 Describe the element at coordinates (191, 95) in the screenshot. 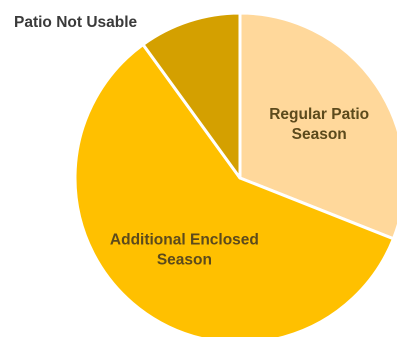

I see `pie-slice-patio-not-usable` at that location.